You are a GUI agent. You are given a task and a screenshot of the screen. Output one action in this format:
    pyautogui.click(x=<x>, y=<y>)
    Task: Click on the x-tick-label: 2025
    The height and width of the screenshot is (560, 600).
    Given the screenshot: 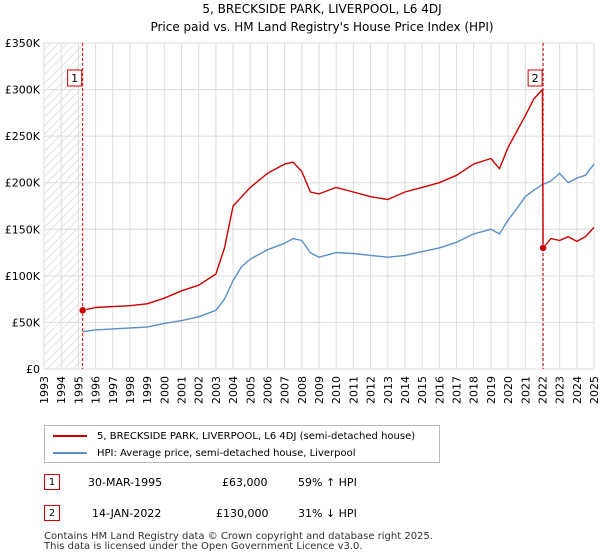 What is the action you would take?
    pyautogui.click(x=594, y=390)
    